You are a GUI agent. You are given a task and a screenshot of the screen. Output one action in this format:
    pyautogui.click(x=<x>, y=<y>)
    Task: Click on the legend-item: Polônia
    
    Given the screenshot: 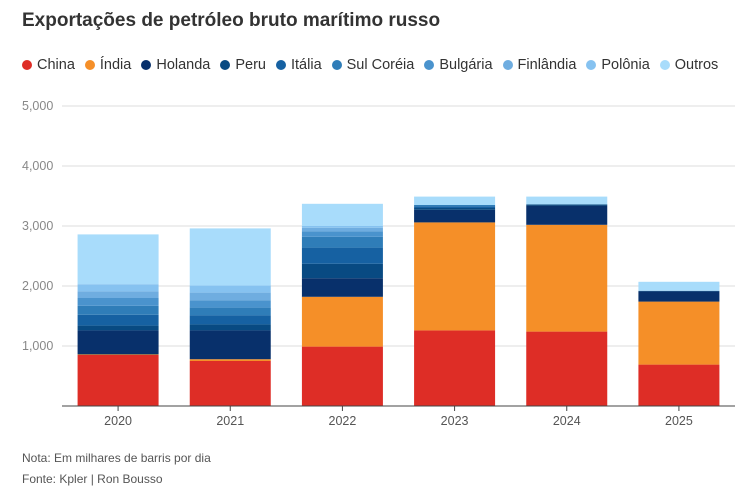 What is the action you would take?
    pyautogui.click(x=618, y=65)
    